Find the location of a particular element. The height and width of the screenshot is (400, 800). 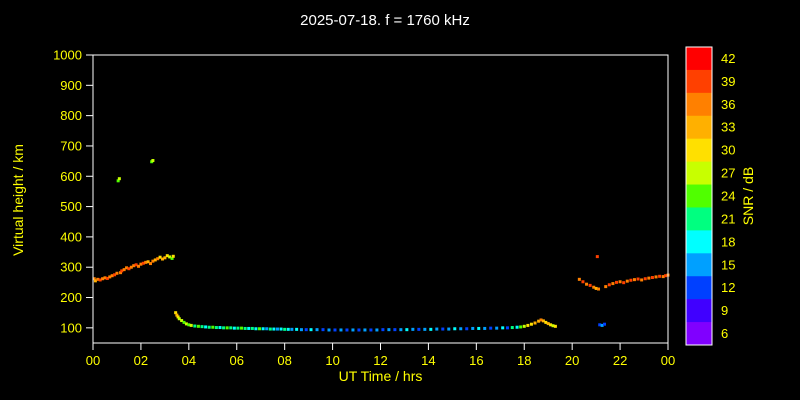

svg-text: 04 is located at coordinates (189, 360).